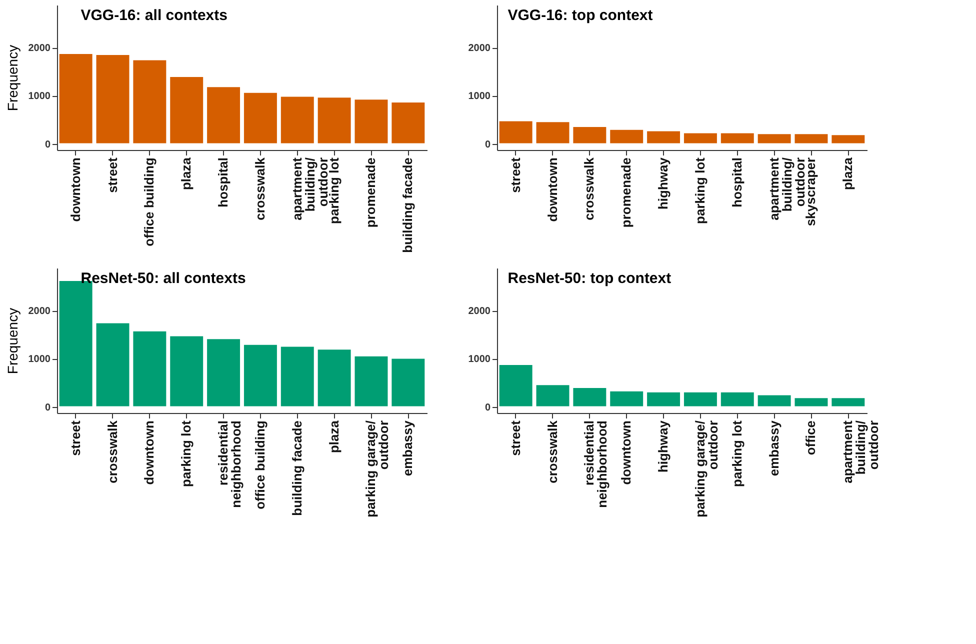 The height and width of the screenshot is (644, 976). Describe the element at coordinates (590, 278) in the screenshot. I see `chart-title: ResNet-50: top context` at that location.